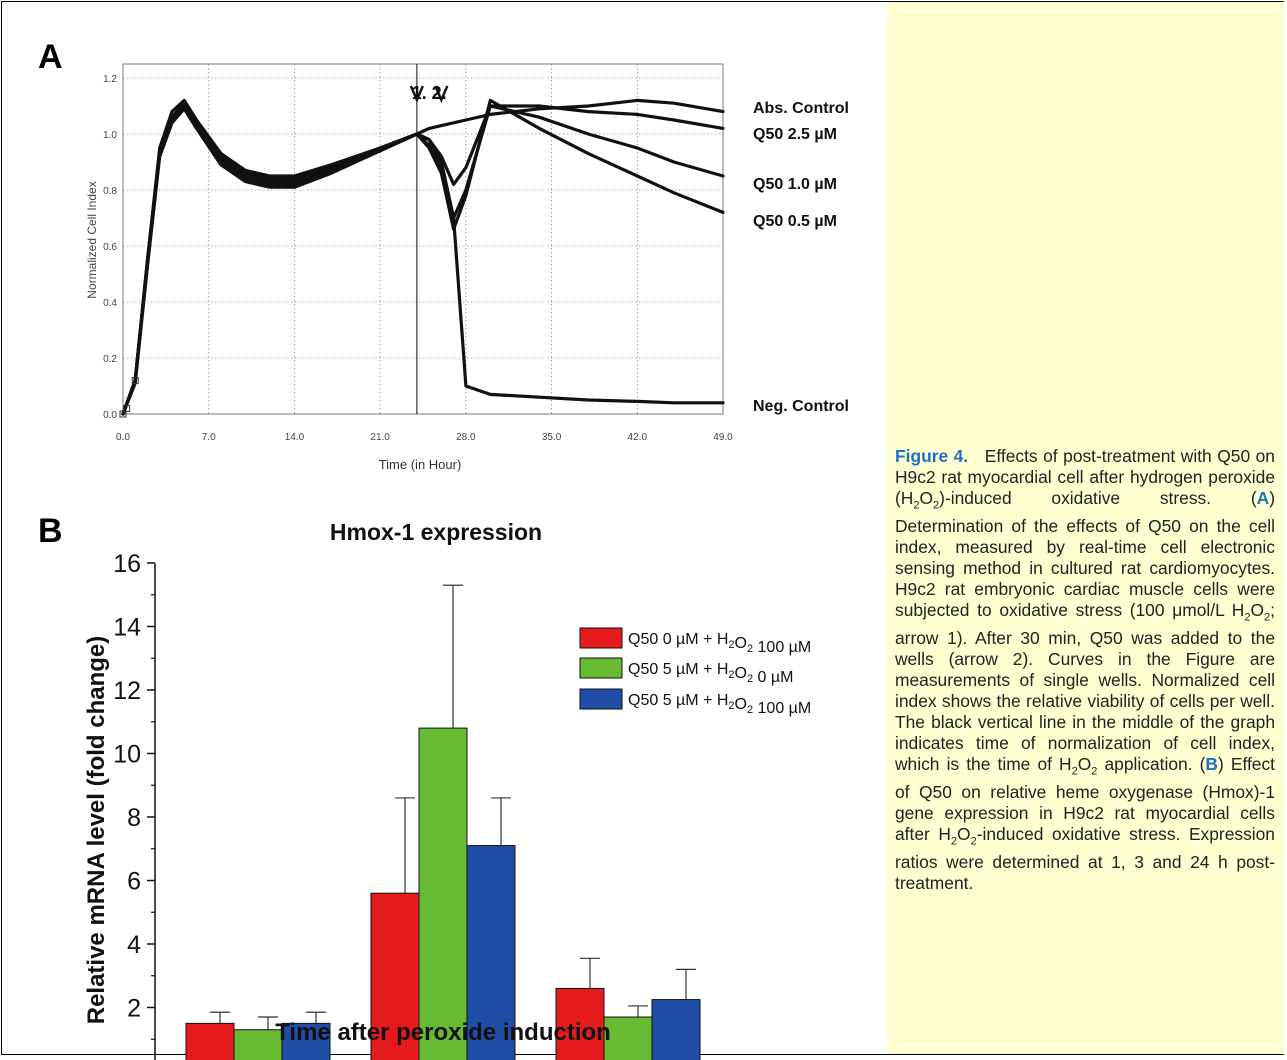 This screenshot has height=1060, width=1287. Describe the element at coordinates (127, 628) in the screenshot. I see `y-tick-label: 14` at that location.